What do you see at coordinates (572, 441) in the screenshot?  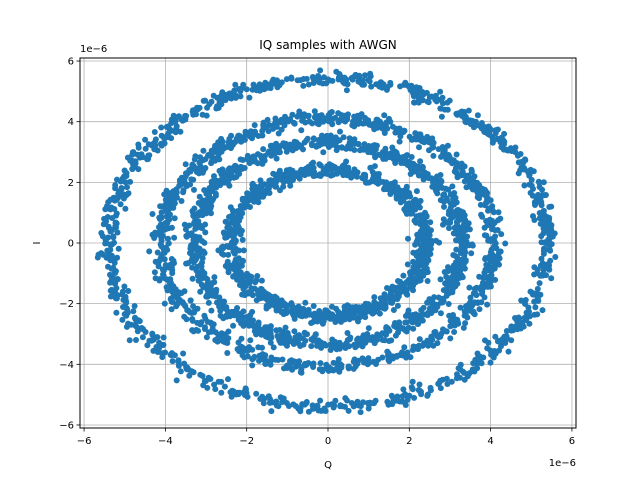 I see `x-tick-label: 6` at bounding box center [572, 441].